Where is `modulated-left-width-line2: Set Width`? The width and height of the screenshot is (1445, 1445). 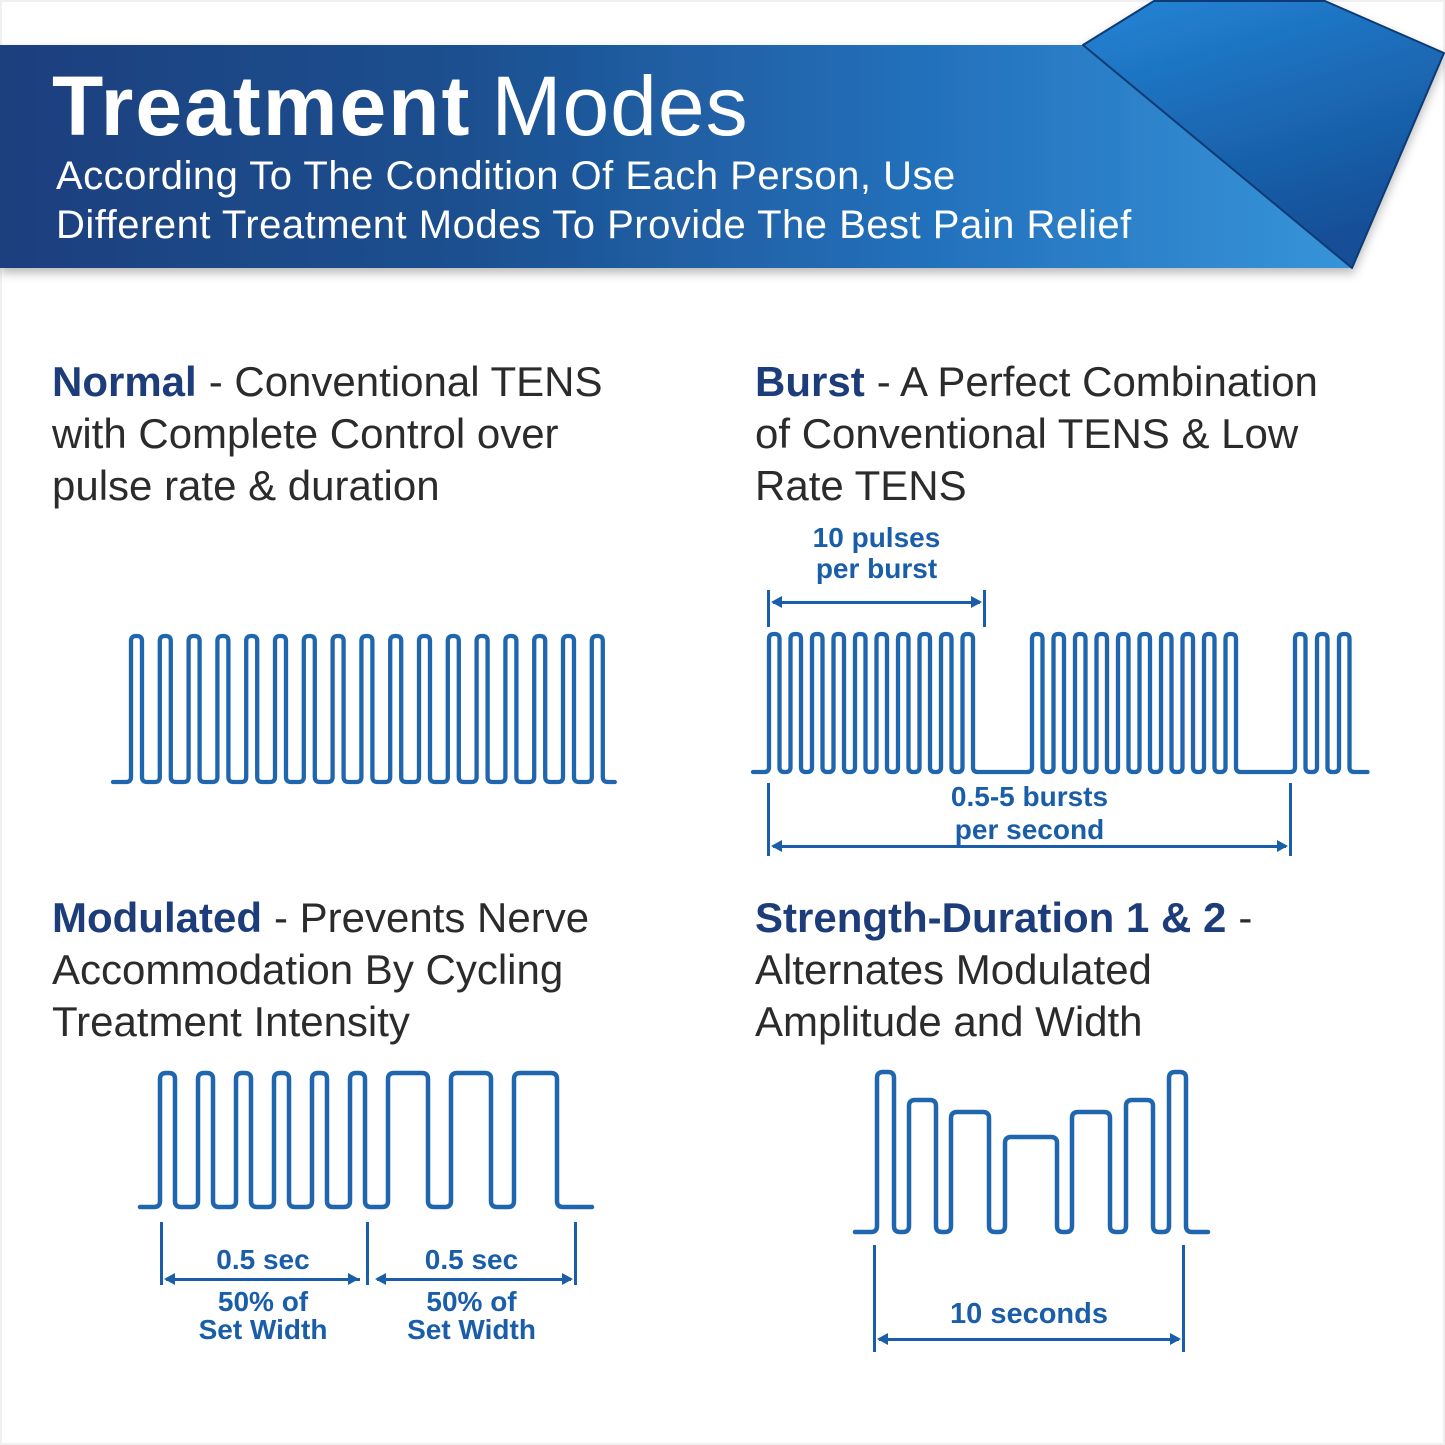 modulated-left-width-line2: Set Width is located at coordinates (263, 1329).